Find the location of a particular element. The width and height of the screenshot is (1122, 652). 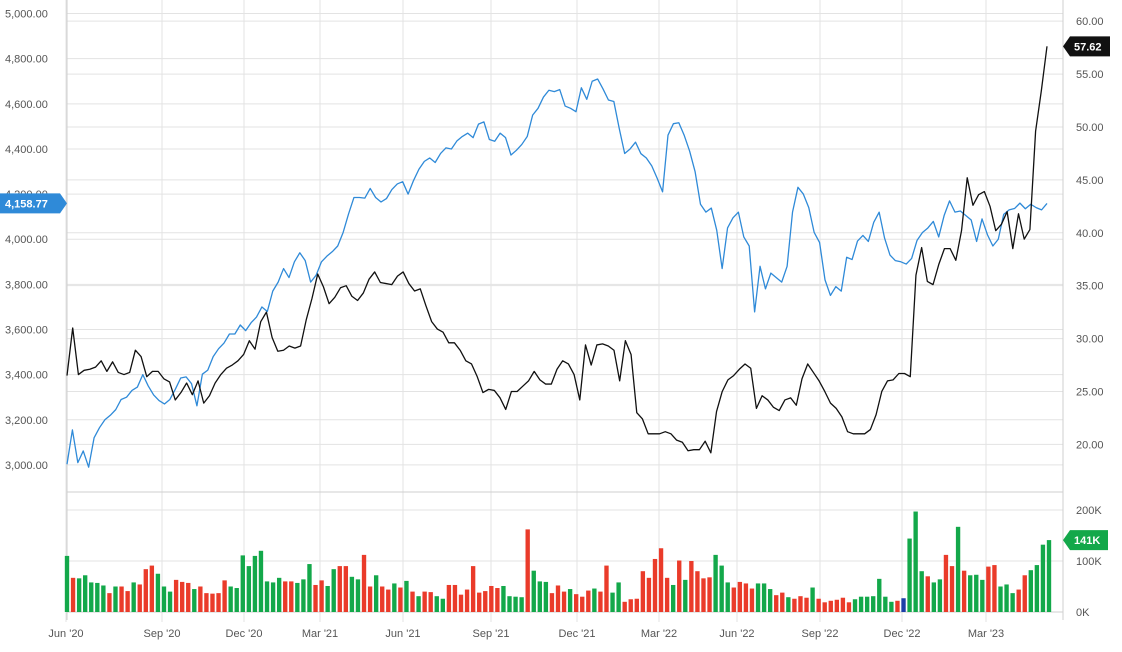

right-axis-tick-label: 35.00 is located at coordinates (1090, 287).